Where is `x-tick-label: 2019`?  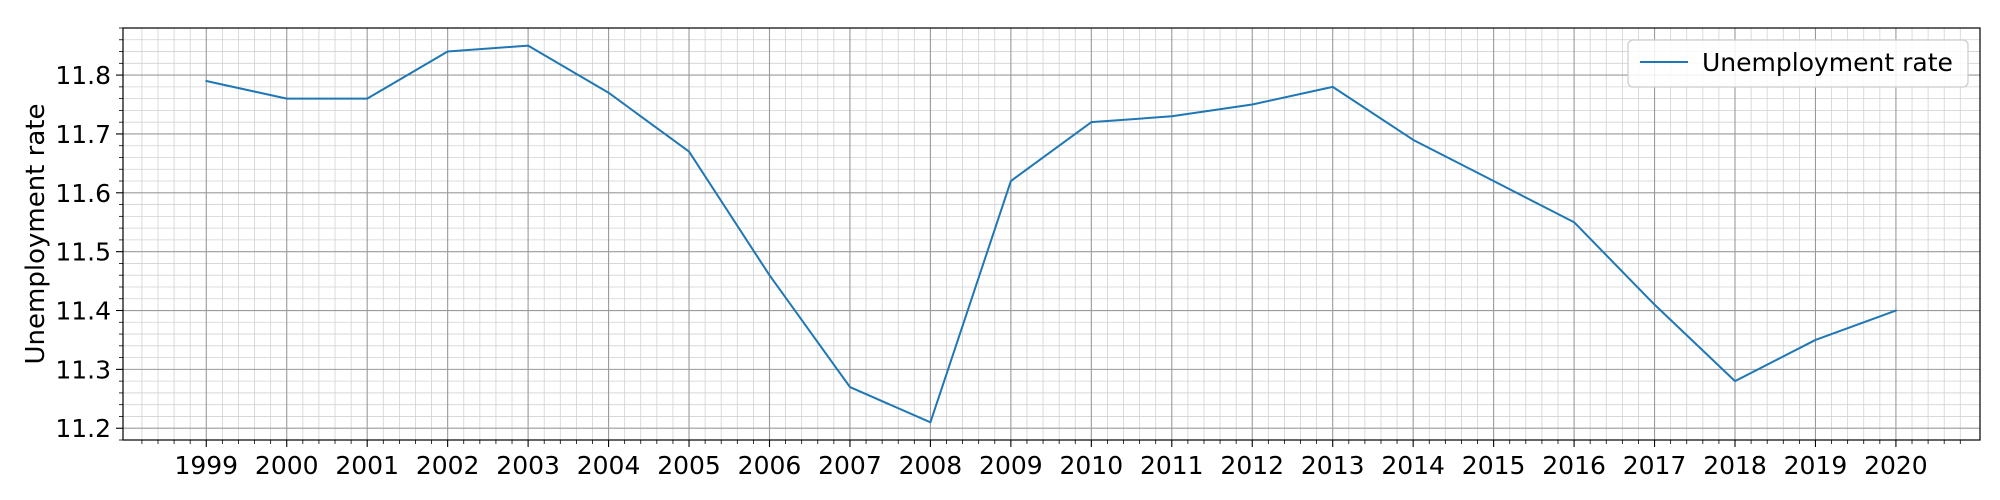 x-tick-label: 2019 is located at coordinates (1816, 465).